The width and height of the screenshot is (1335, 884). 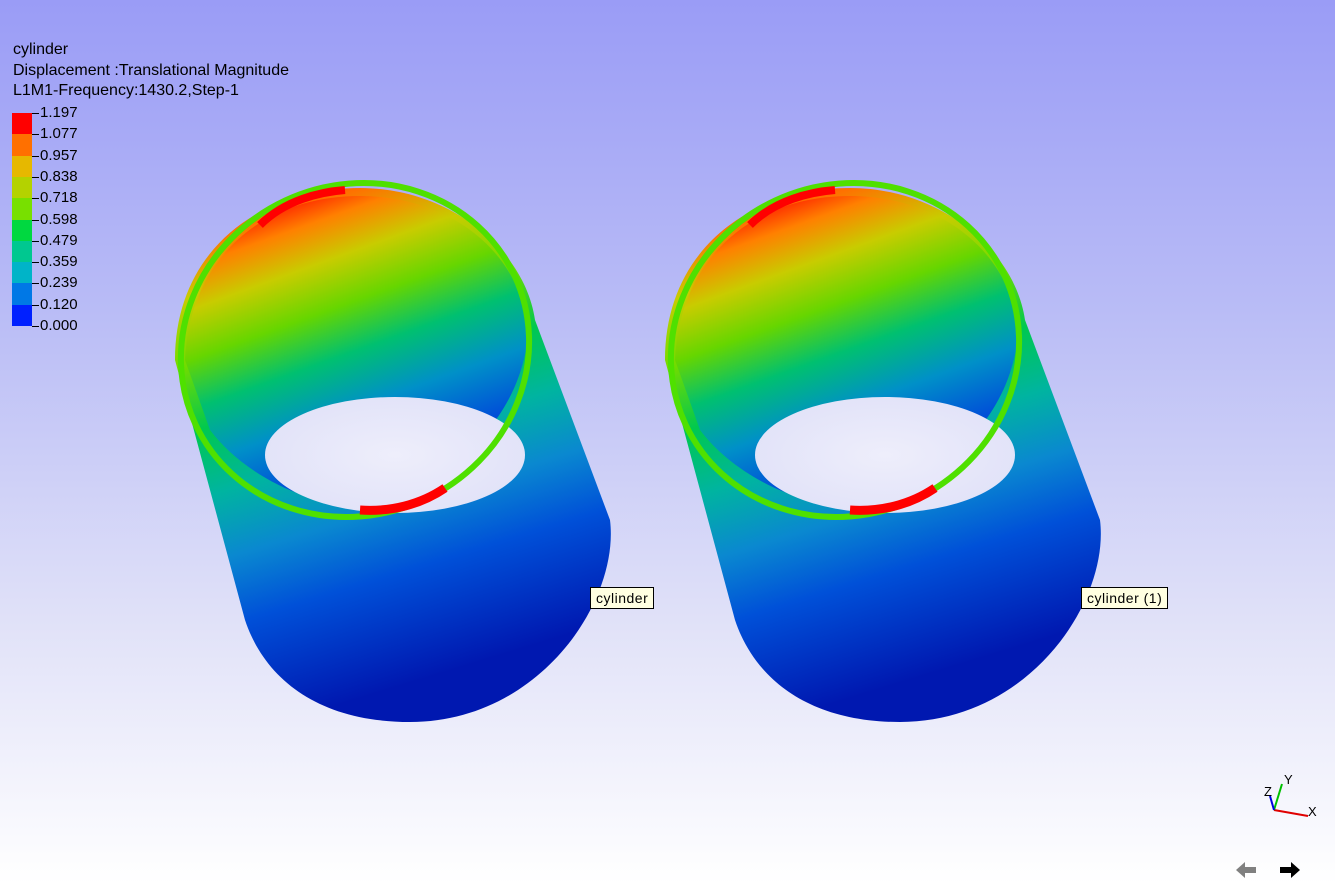 What do you see at coordinates (59, 325) in the screenshot?
I see `legend-value: 0.000` at bounding box center [59, 325].